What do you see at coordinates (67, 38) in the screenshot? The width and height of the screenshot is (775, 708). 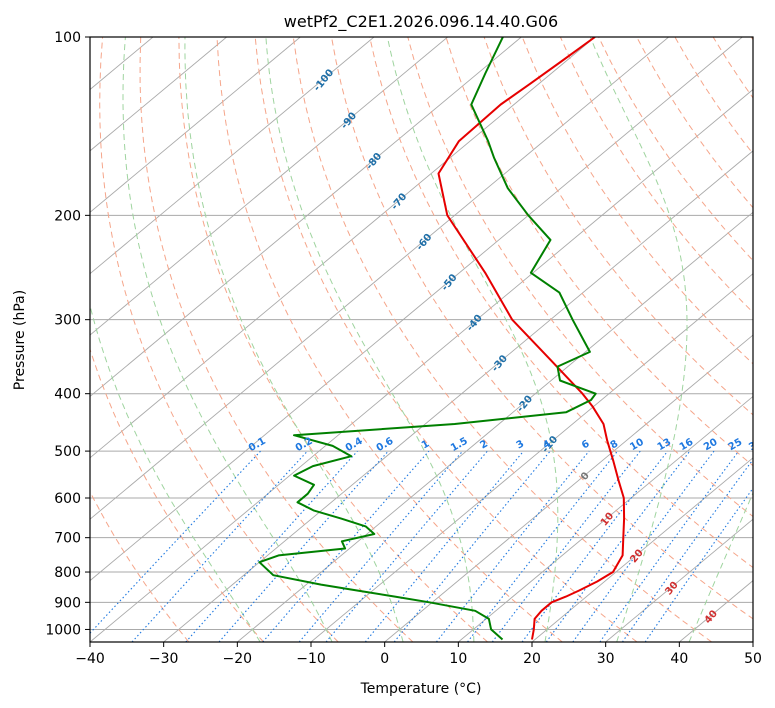 I see `y-tick-label: 100` at bounding box center [67, 38].